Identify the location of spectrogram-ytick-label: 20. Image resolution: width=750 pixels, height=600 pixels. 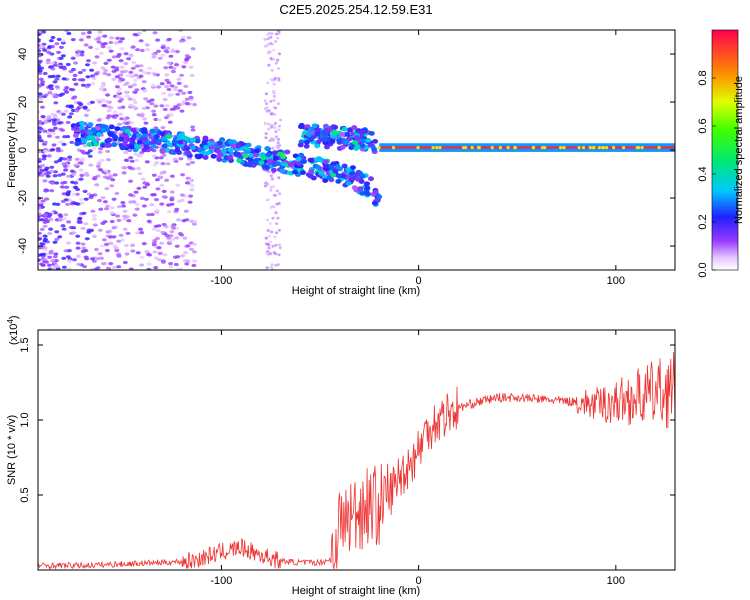
(23, 102).